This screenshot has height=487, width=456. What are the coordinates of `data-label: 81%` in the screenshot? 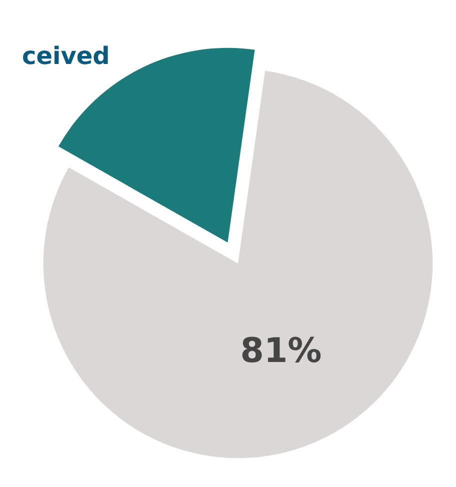 It's located at (281, 350).